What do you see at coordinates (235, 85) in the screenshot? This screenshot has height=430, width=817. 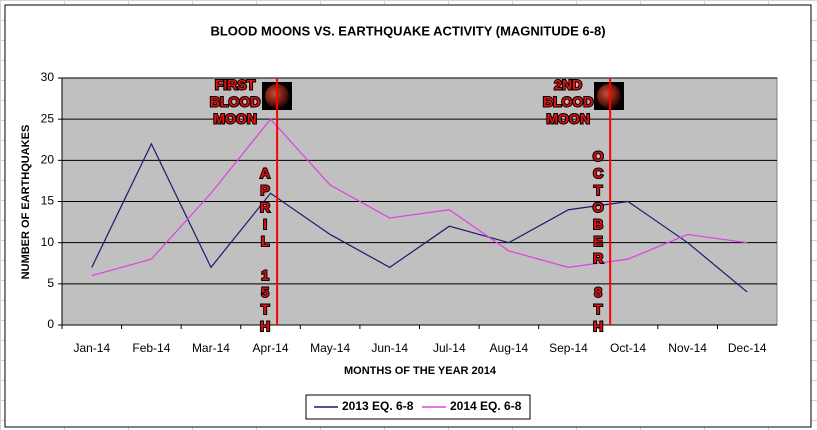 I see `annotation-label: FIRST` at bounding box center [235, 85].